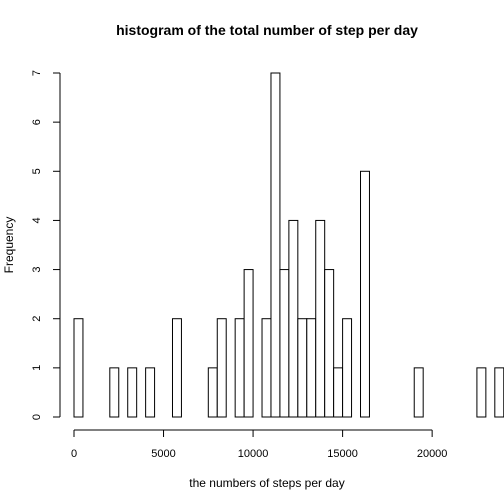 The image size is (504, 504). I want to click on y-tick-label: 7, so click(37, 73).